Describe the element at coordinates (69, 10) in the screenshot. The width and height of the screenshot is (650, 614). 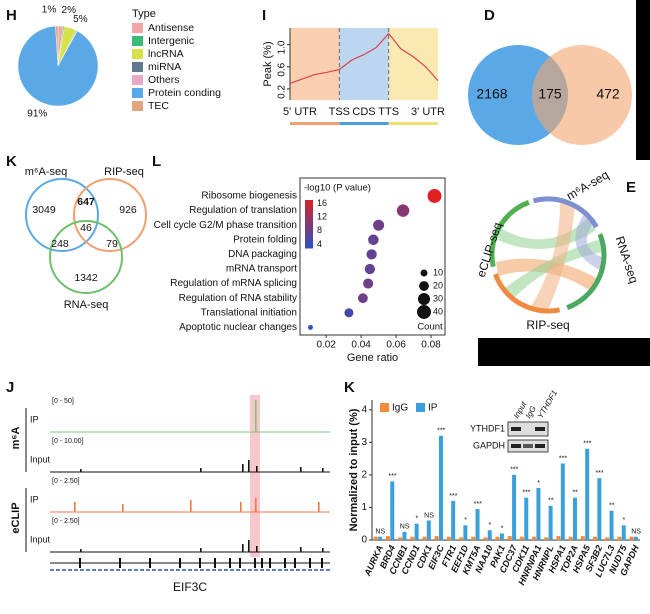
I see `pie-label: 2%` at that location.